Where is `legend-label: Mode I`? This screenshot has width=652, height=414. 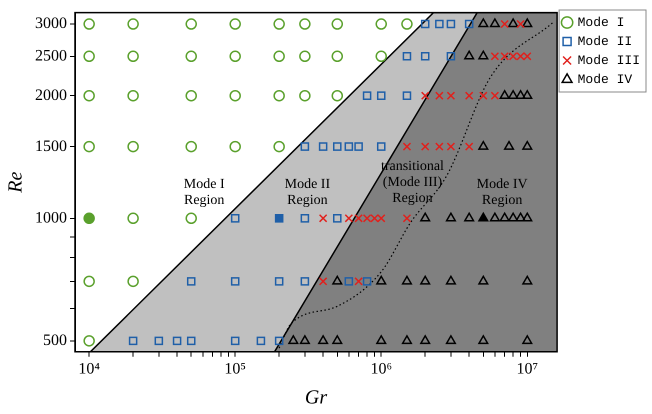 legend-label: Mode I is located at coordinates (601, 22).